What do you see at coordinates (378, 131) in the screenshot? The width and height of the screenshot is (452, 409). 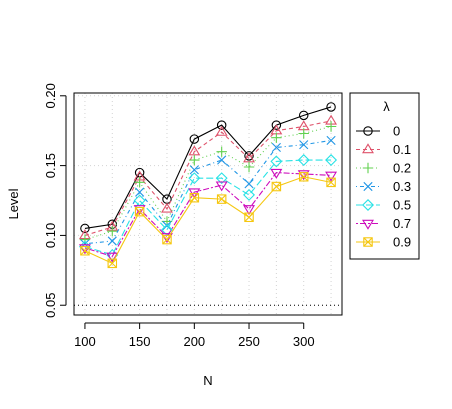 I see `legend-item: 0` at bounding box center [378, 131].